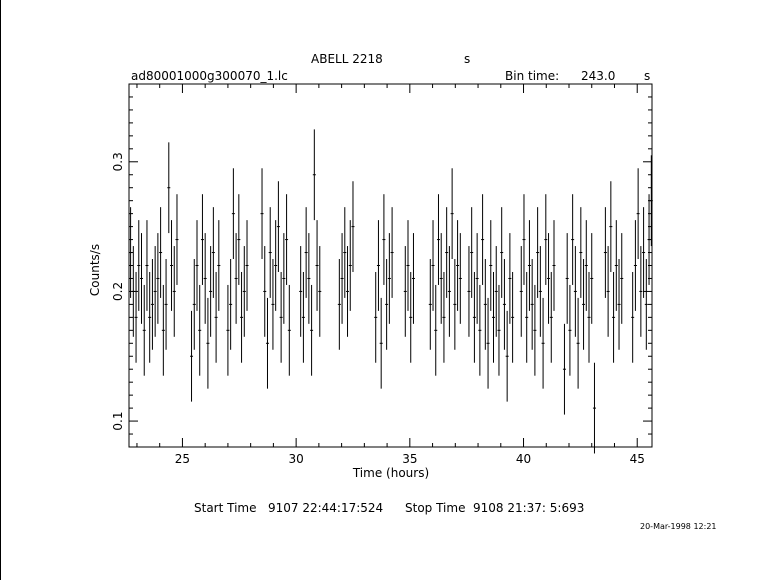 Image resolution: width=781 pixels, height=580 pixels. What do you see at coordinates (295, 459) in the screenshot?
I see `x-tick-label: 30` at bounding box center [295, 459].